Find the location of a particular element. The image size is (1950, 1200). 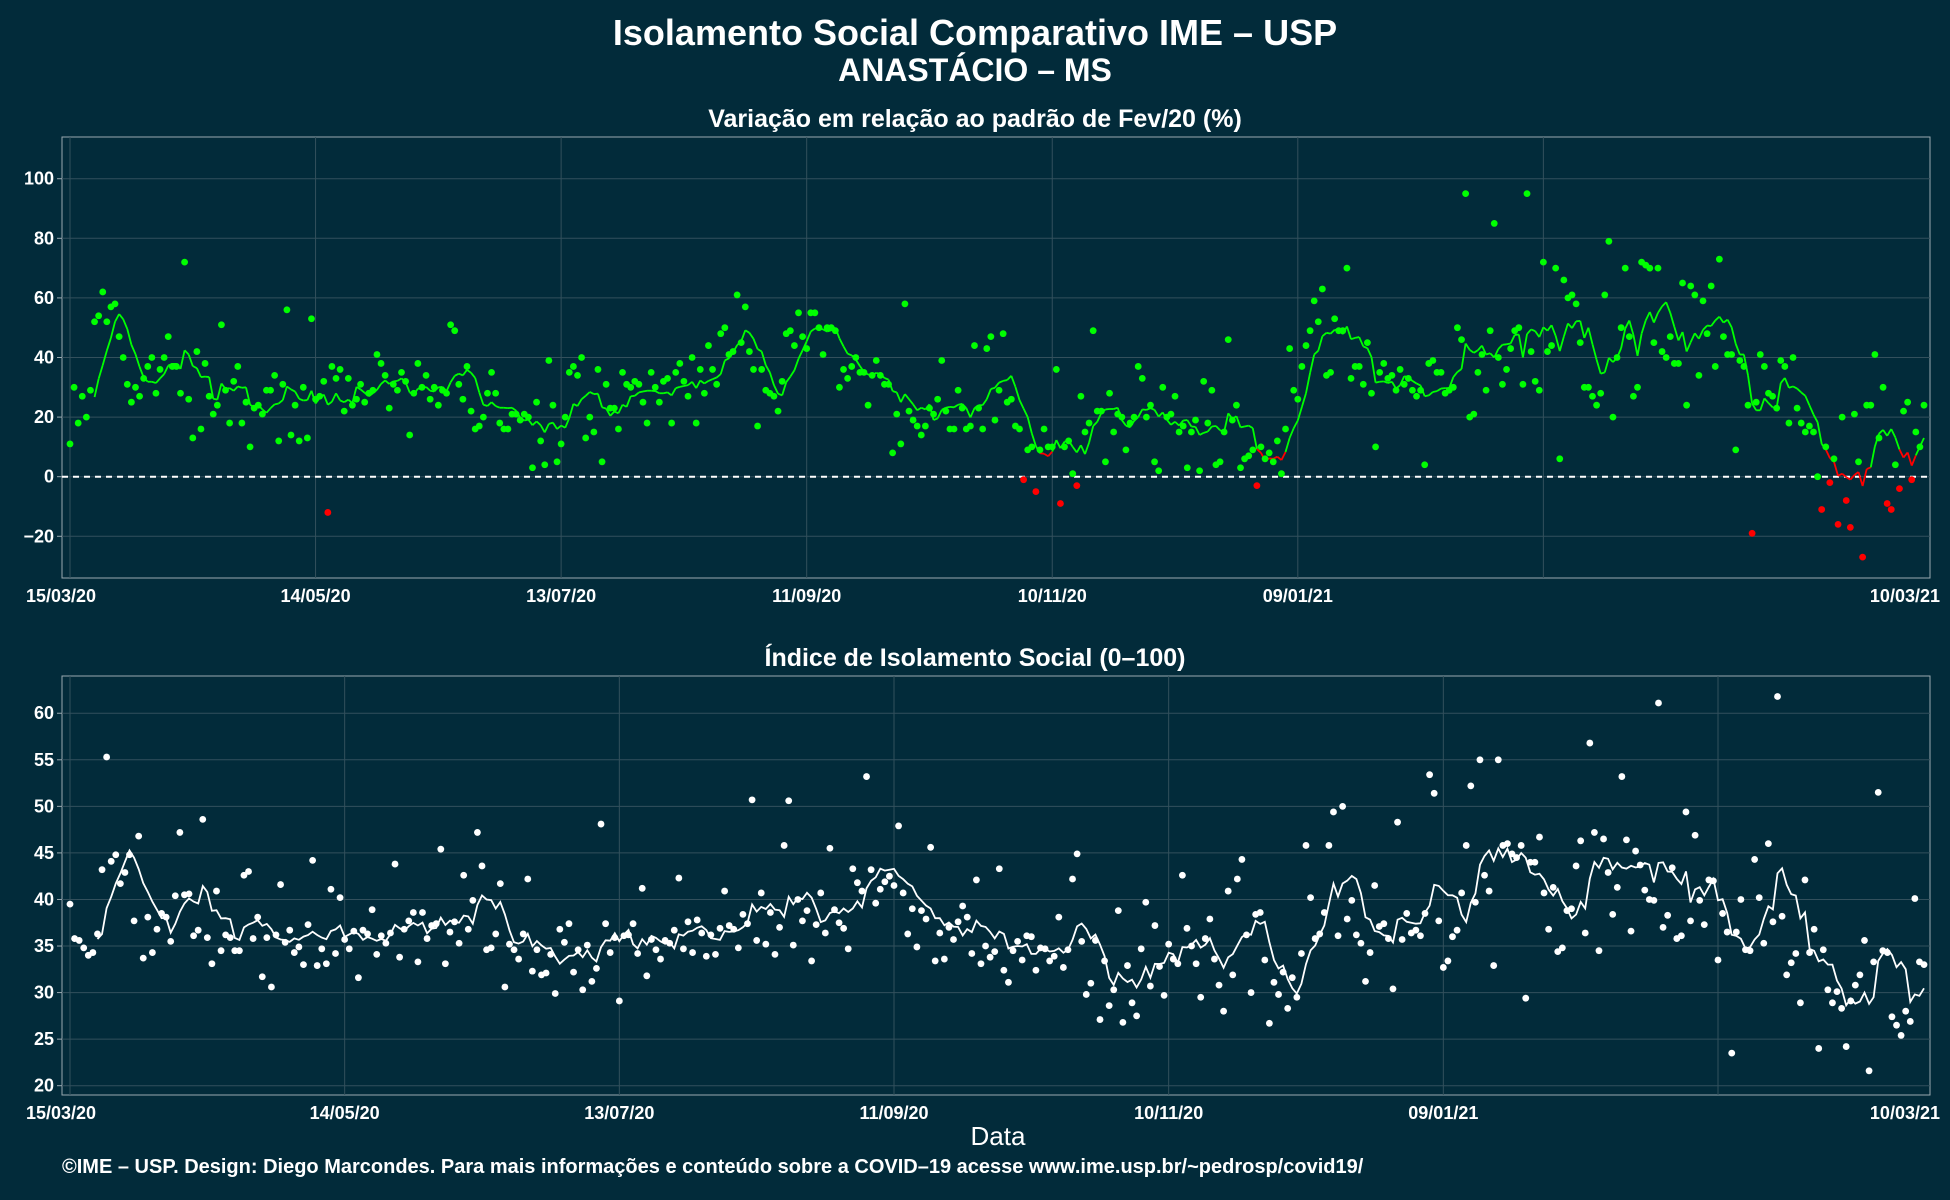

p1-x-tick-label: 09/01/21 is located at coordinates (1298, 596).